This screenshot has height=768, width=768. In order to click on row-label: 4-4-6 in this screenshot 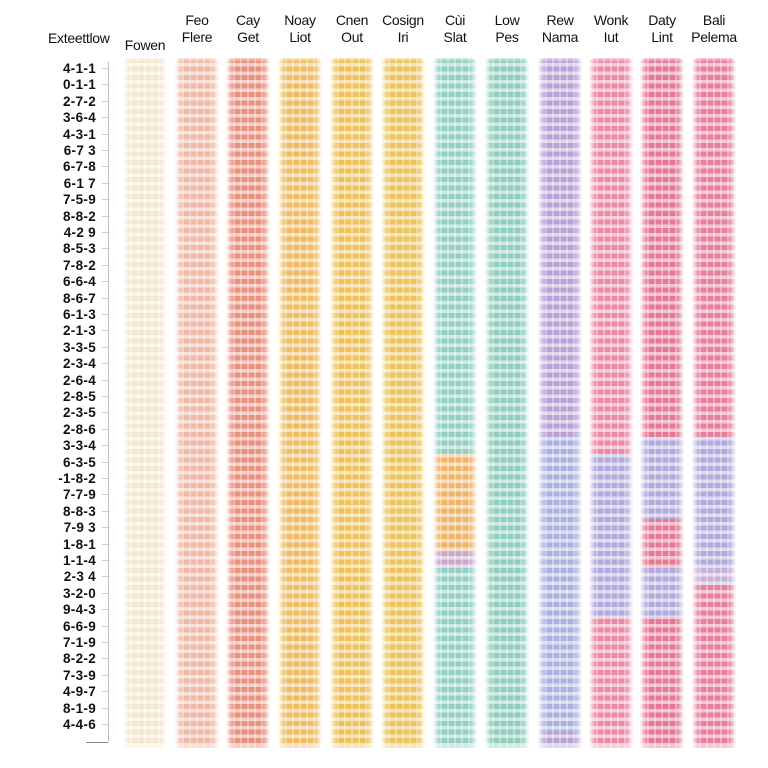, I will do `click(79, 724)`.